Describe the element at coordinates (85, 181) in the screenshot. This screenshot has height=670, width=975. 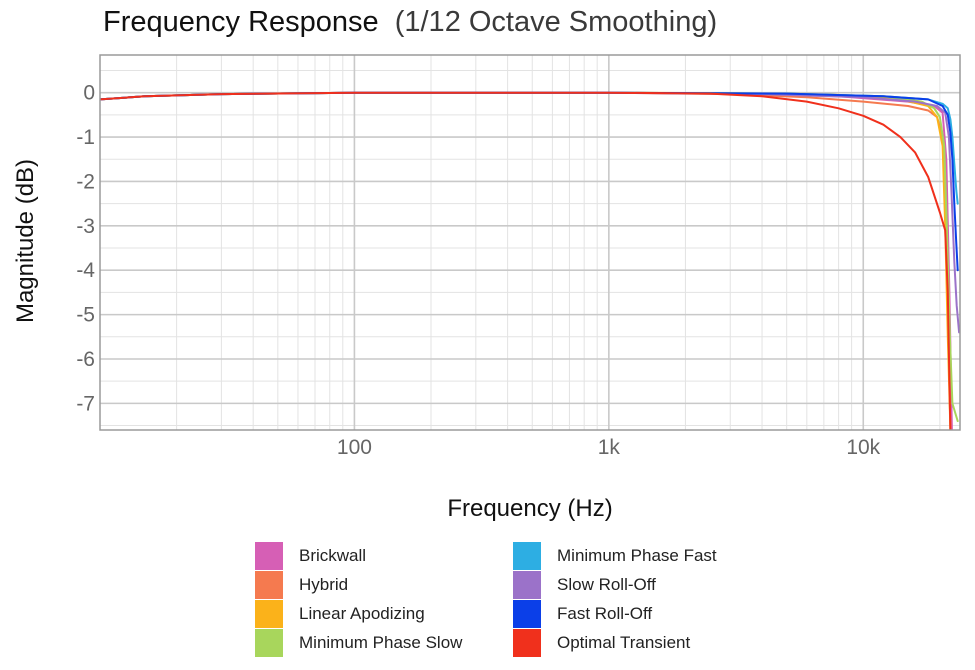
I see `y-tick-label: -2` at that location.